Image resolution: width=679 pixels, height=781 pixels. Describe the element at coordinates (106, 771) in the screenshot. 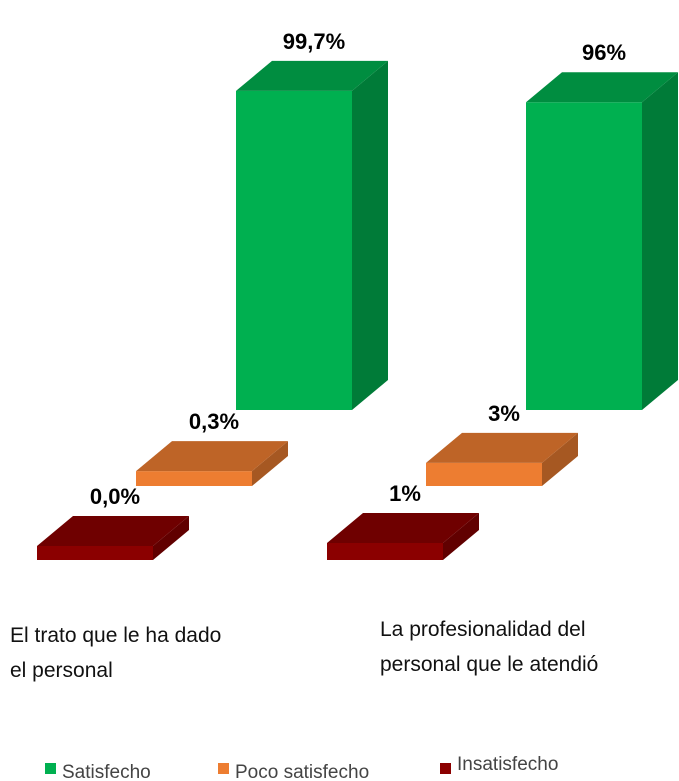

I see `legend-label: Satisfecho` at that location.